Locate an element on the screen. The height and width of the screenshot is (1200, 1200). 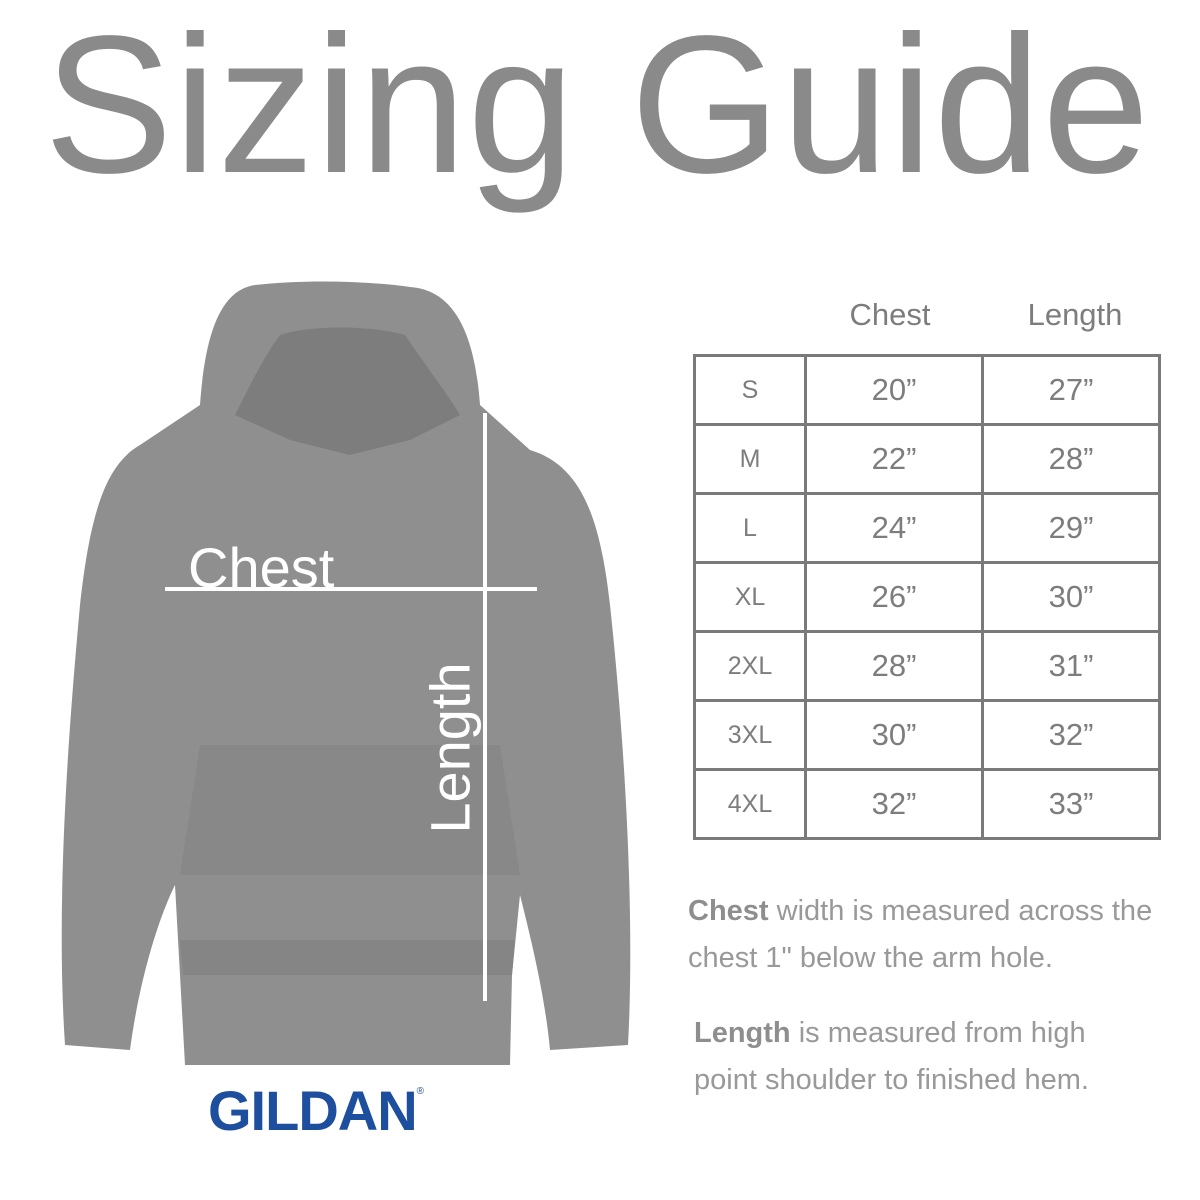
size-cell: 3XL is located at coordinates (750, 735).